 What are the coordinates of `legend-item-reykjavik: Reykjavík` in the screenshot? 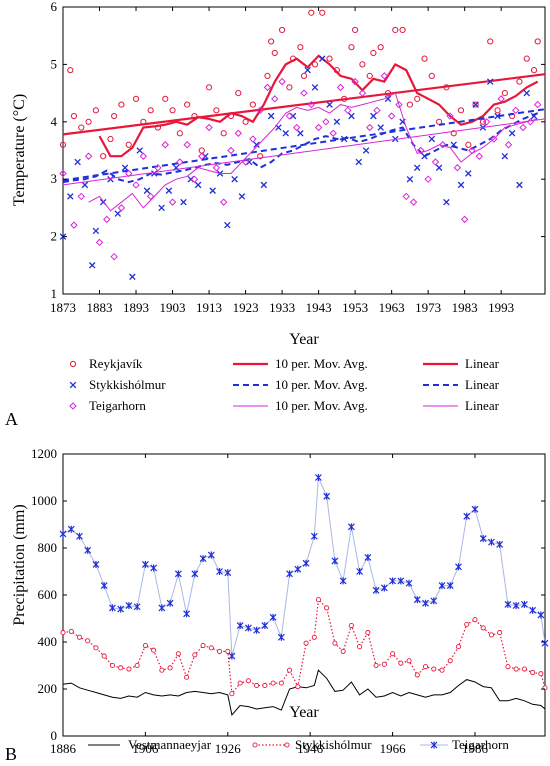 It's located at (106, 363).